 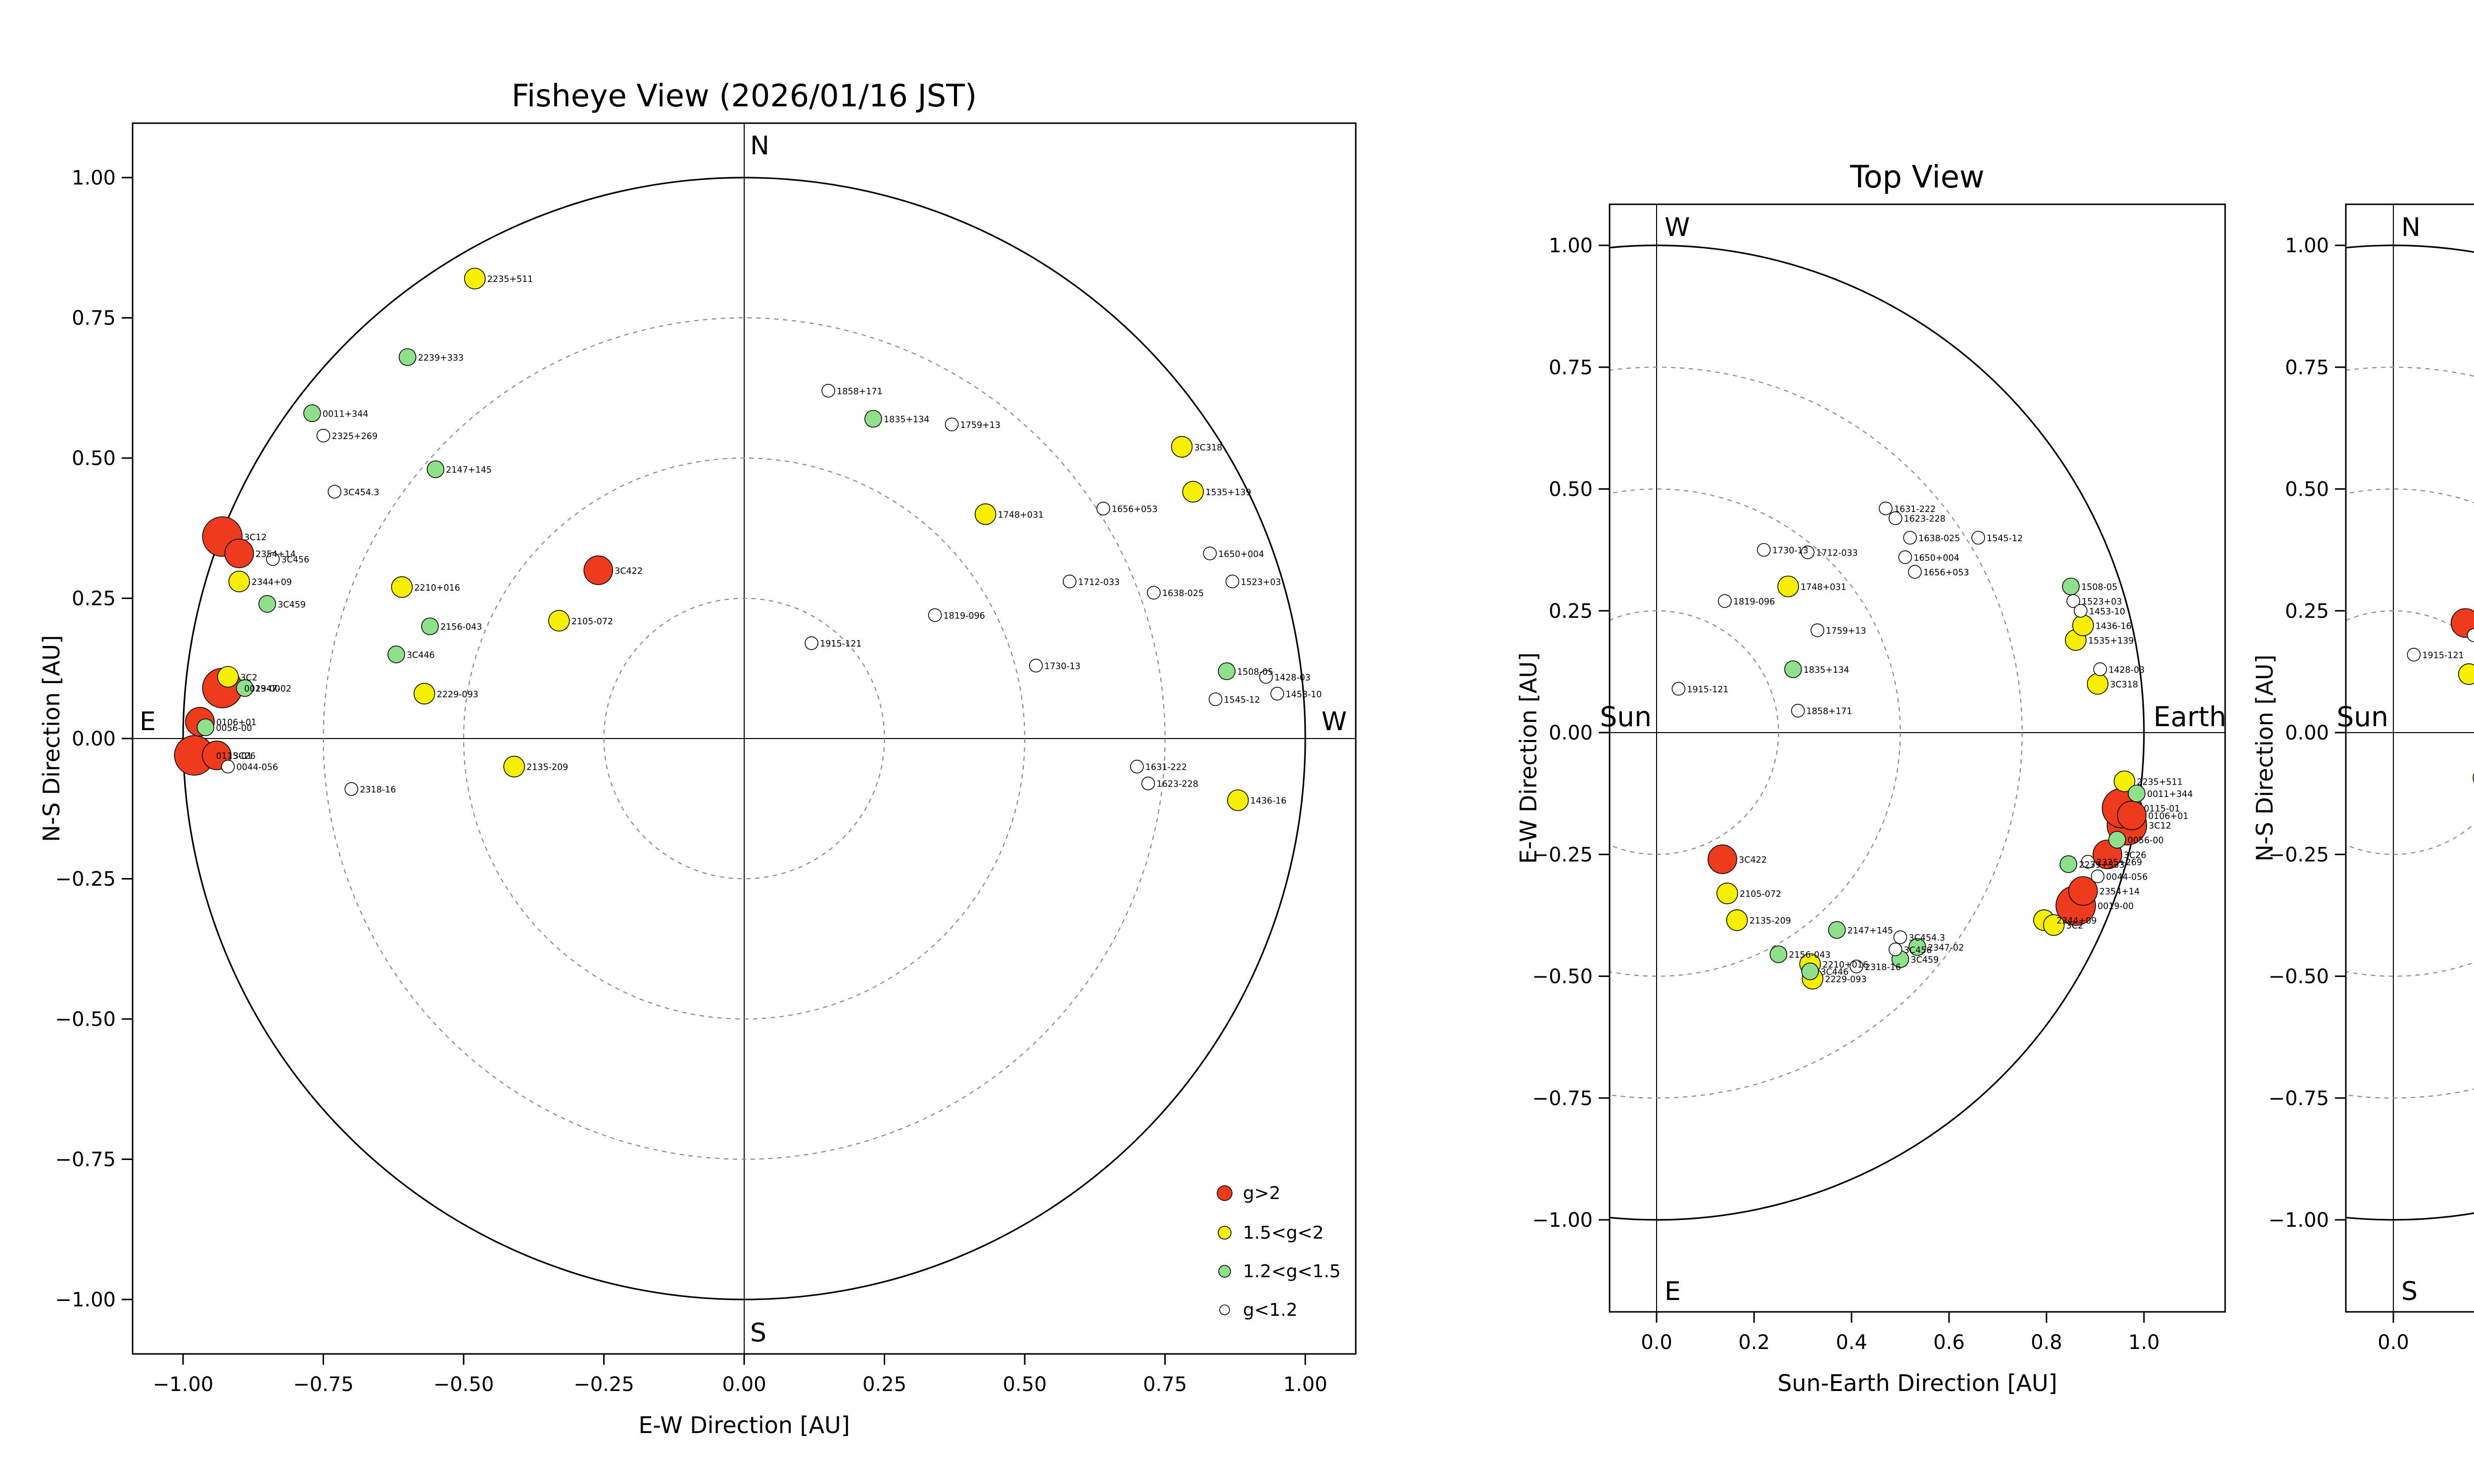 I want to click on point-label-1508-05: 1508-05, so click(x=1255, y=672).